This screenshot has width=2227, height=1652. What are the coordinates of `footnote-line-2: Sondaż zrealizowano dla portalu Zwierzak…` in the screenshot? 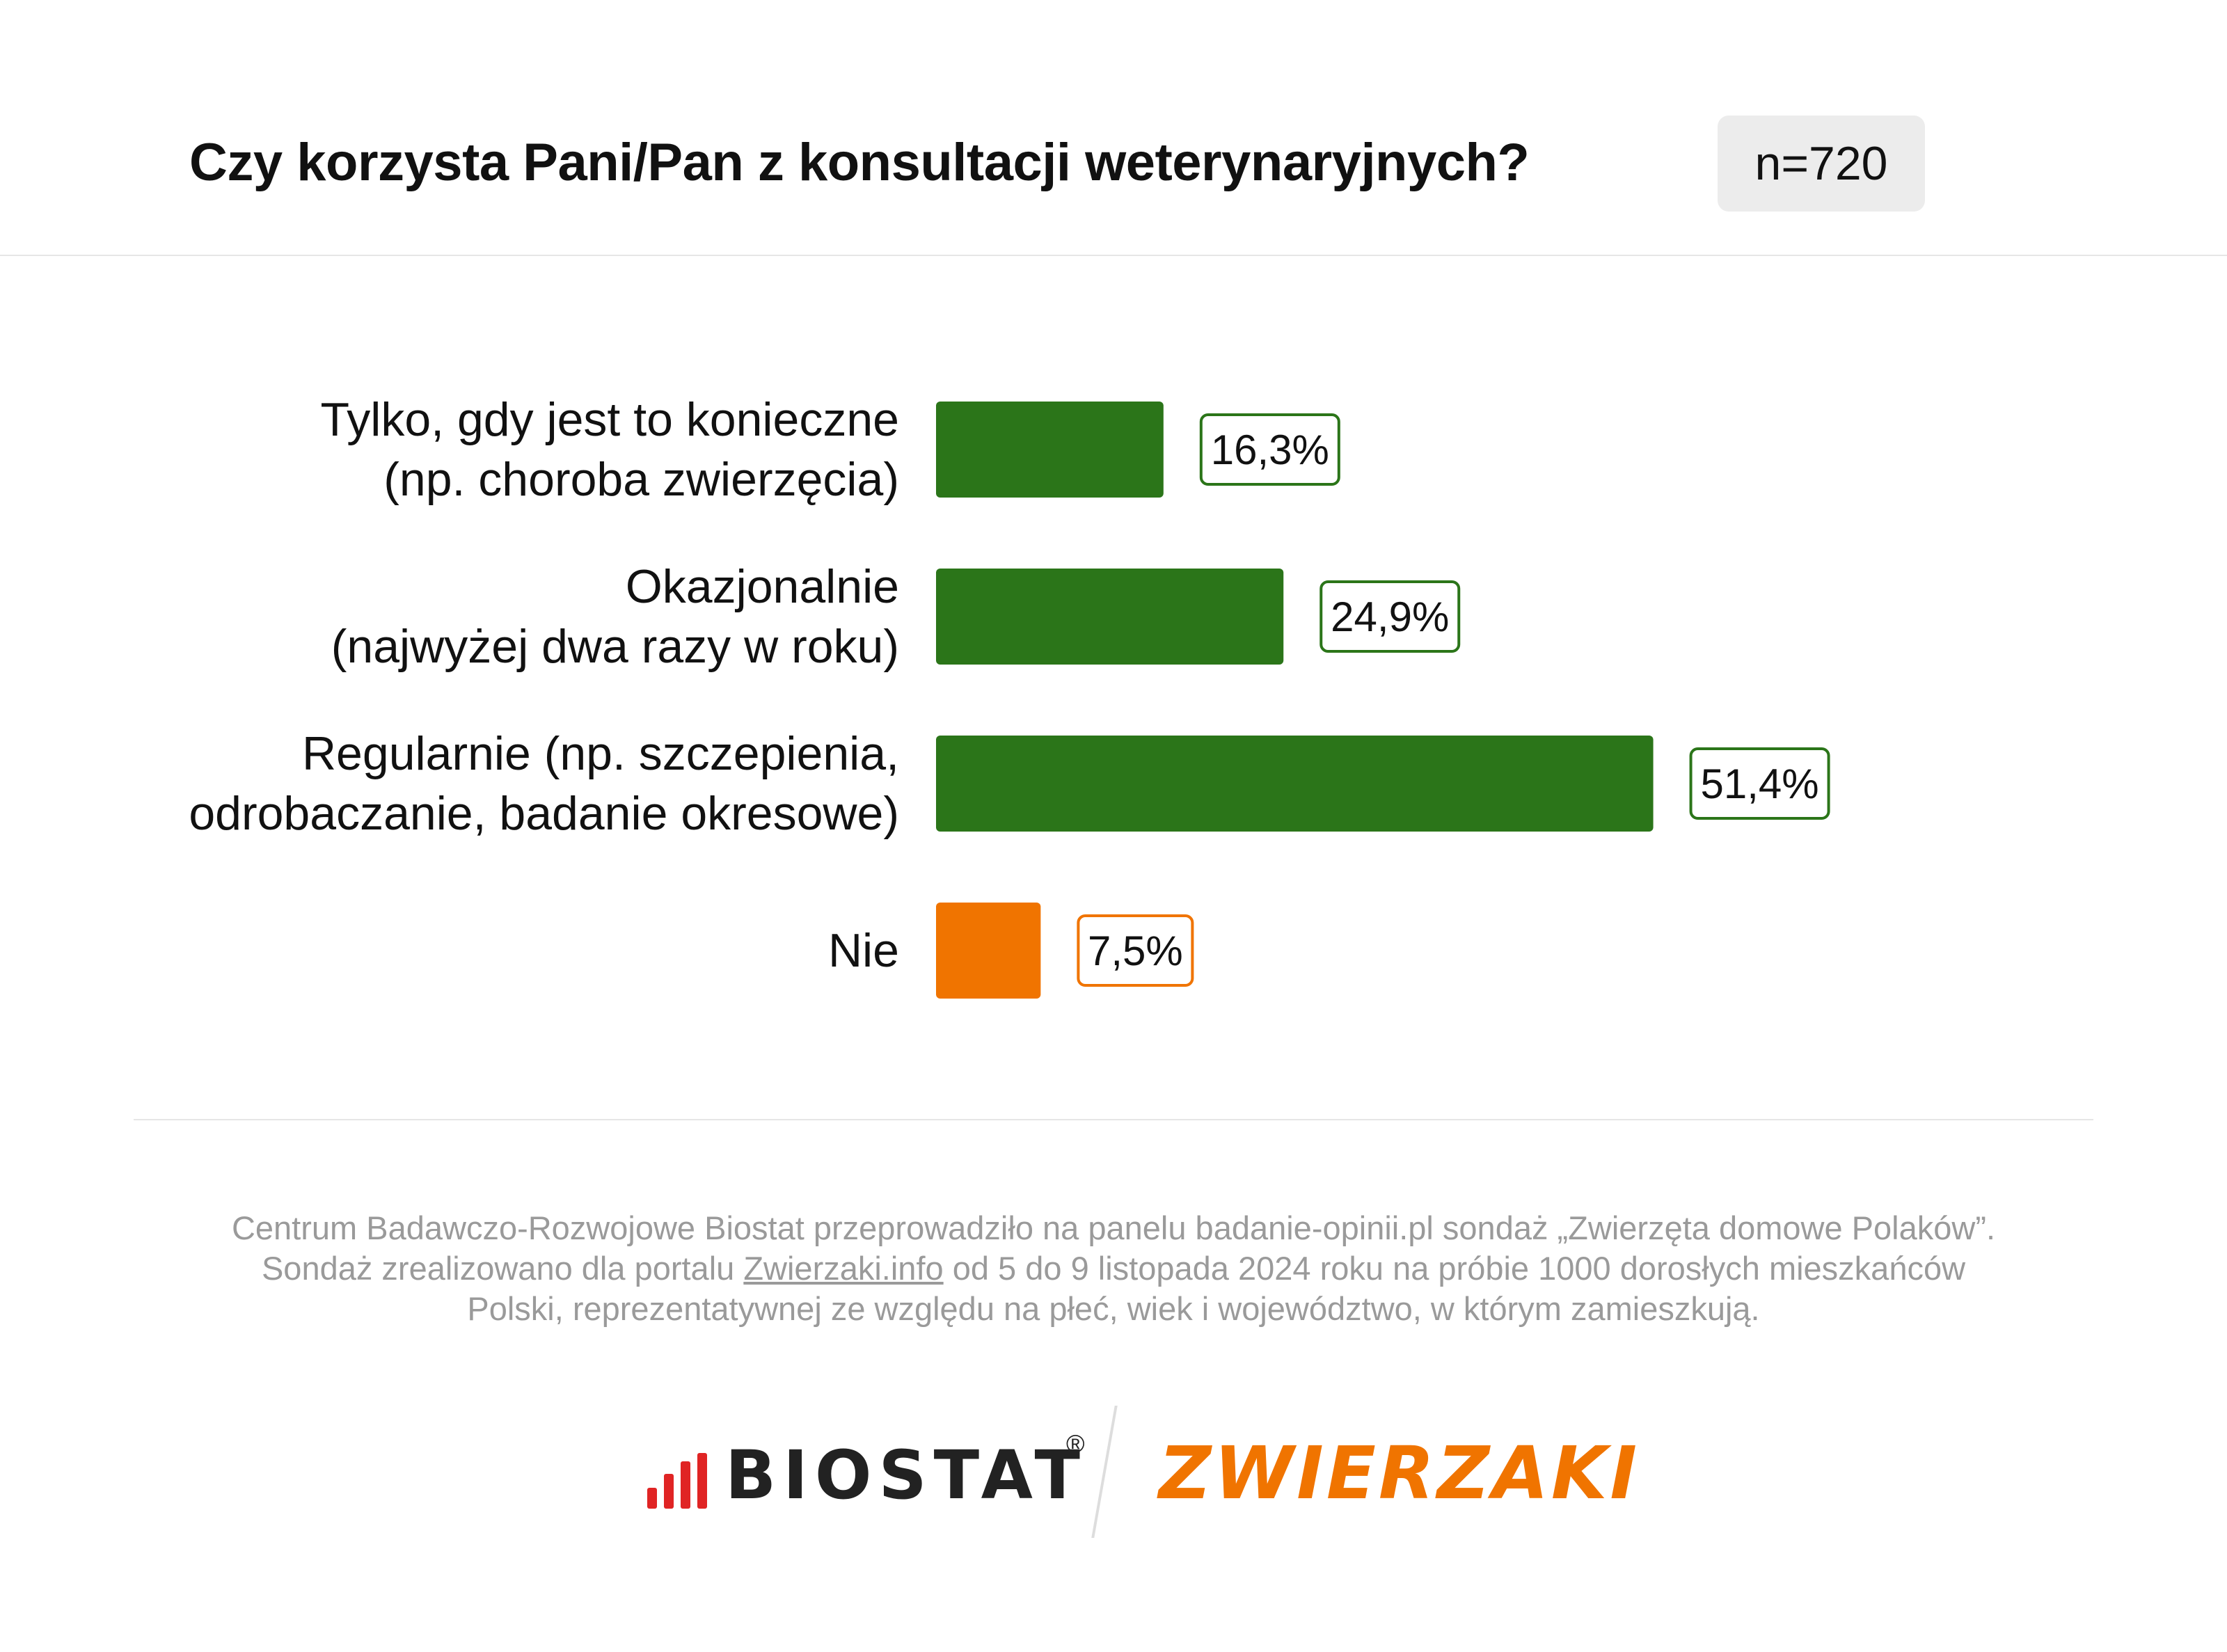 It's located at (1114, 1268).